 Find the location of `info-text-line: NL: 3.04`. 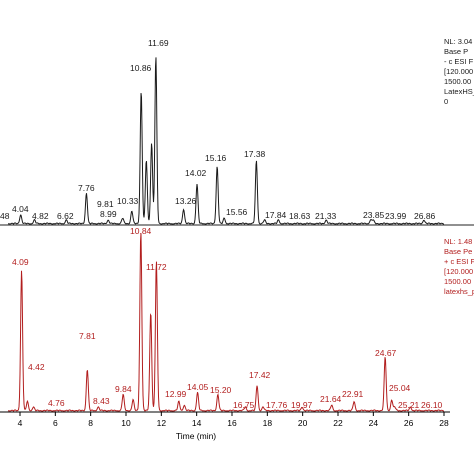

info-text-line: NL: 3.04 is located at coordinates (458, 41).